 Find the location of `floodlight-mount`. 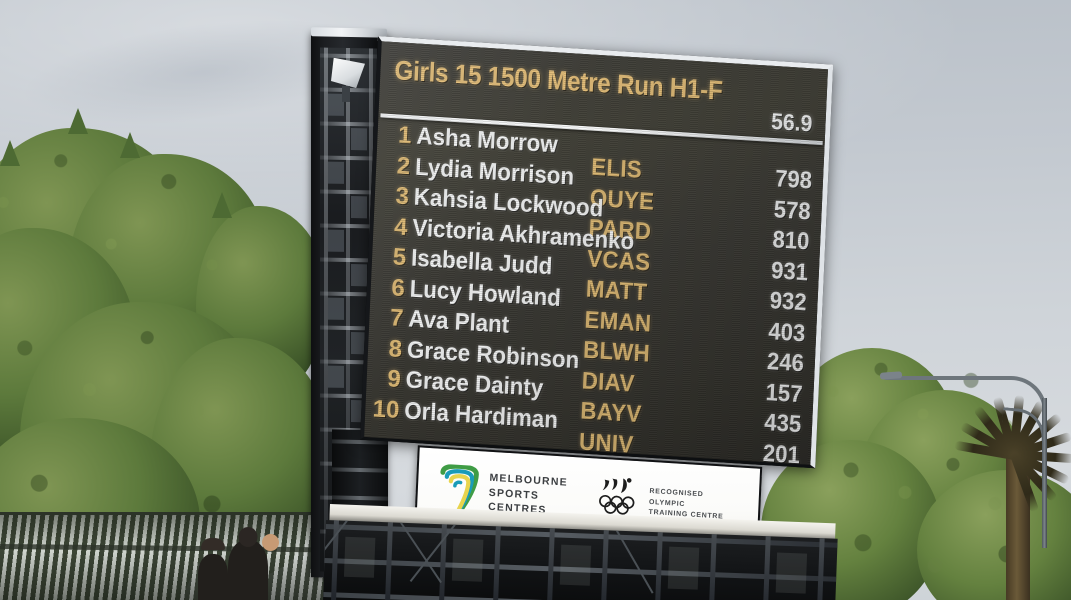

floodlight-mount is located at coordinates (346, 94).